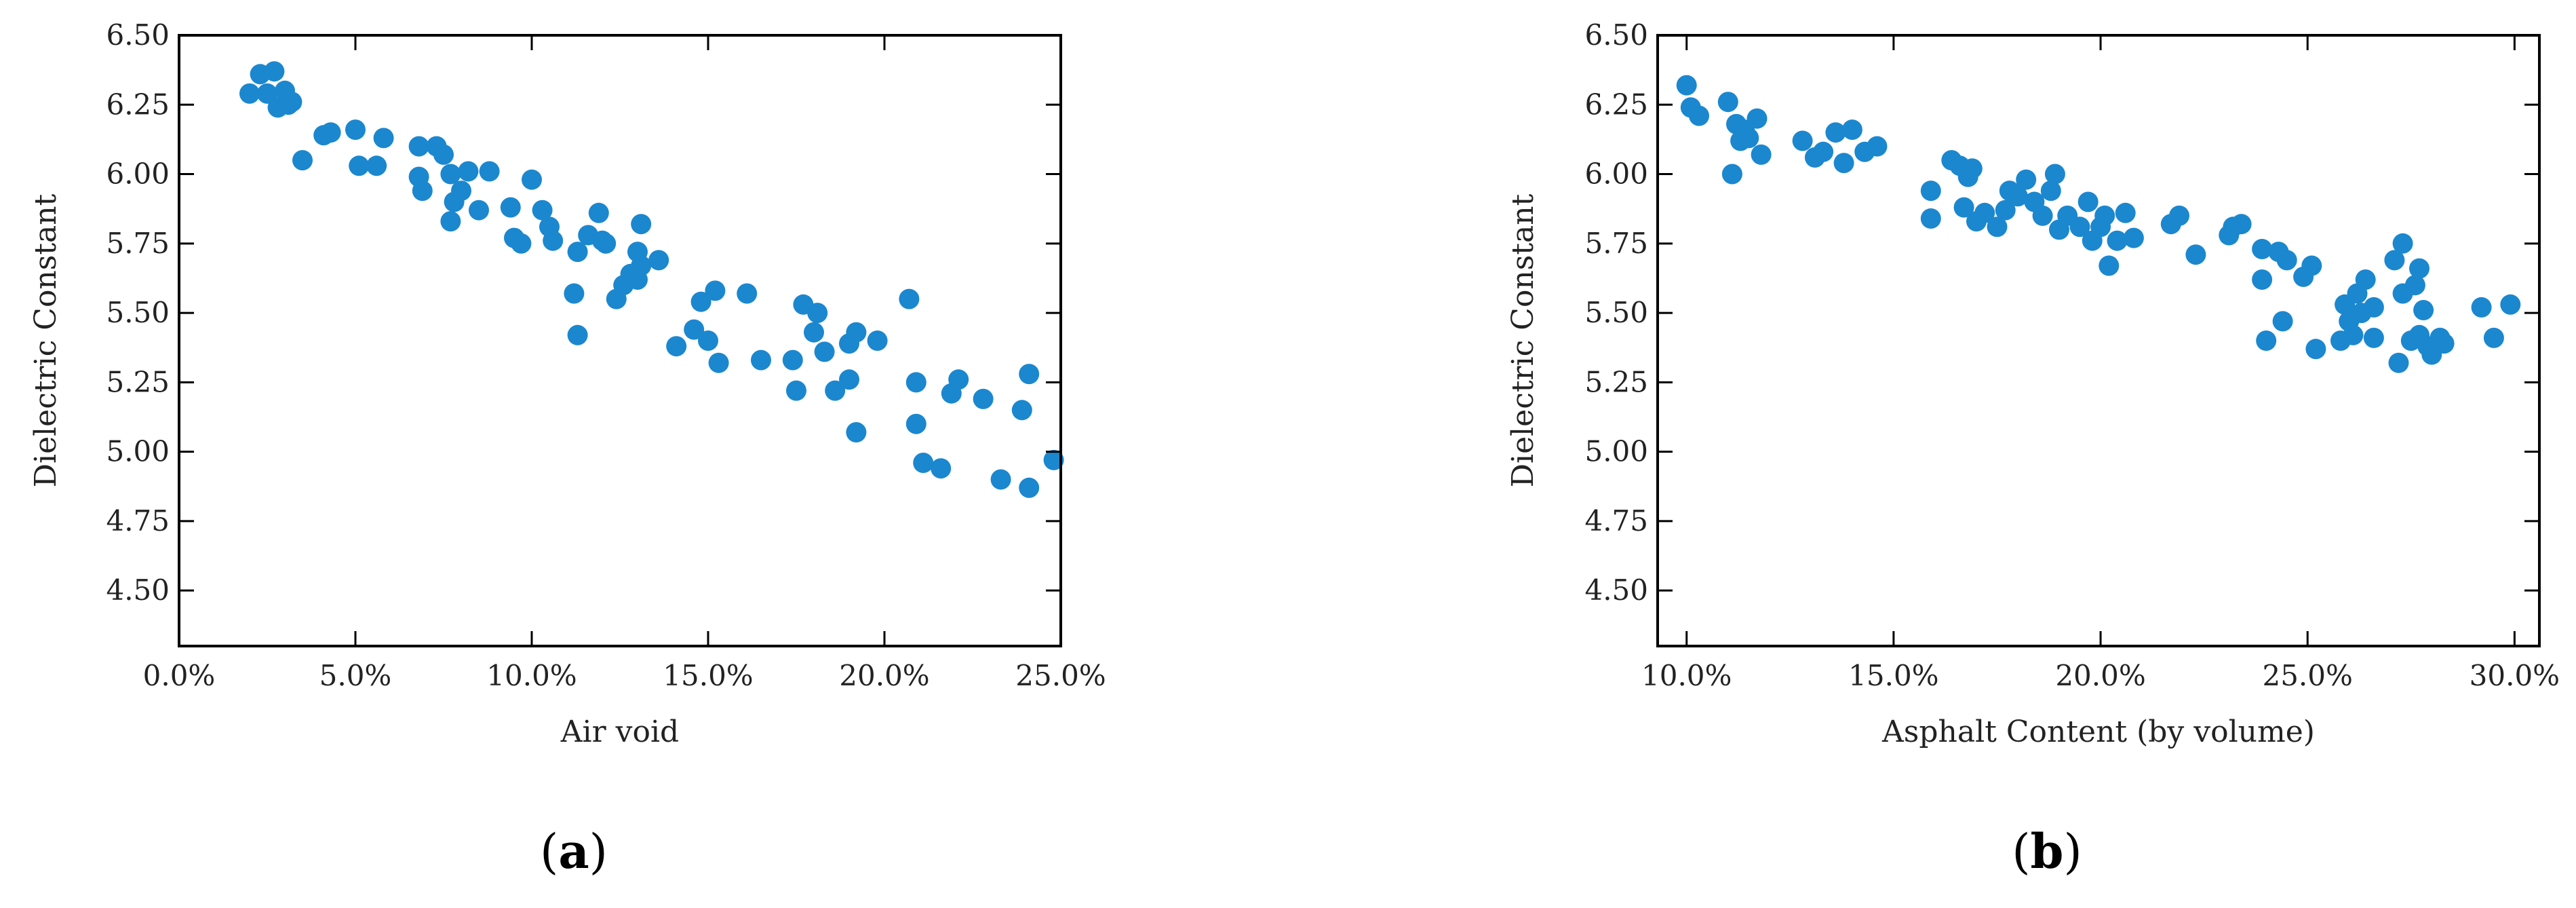  I want to click on x-tick-label-b-1: 15.0%, so click(1893, 675).